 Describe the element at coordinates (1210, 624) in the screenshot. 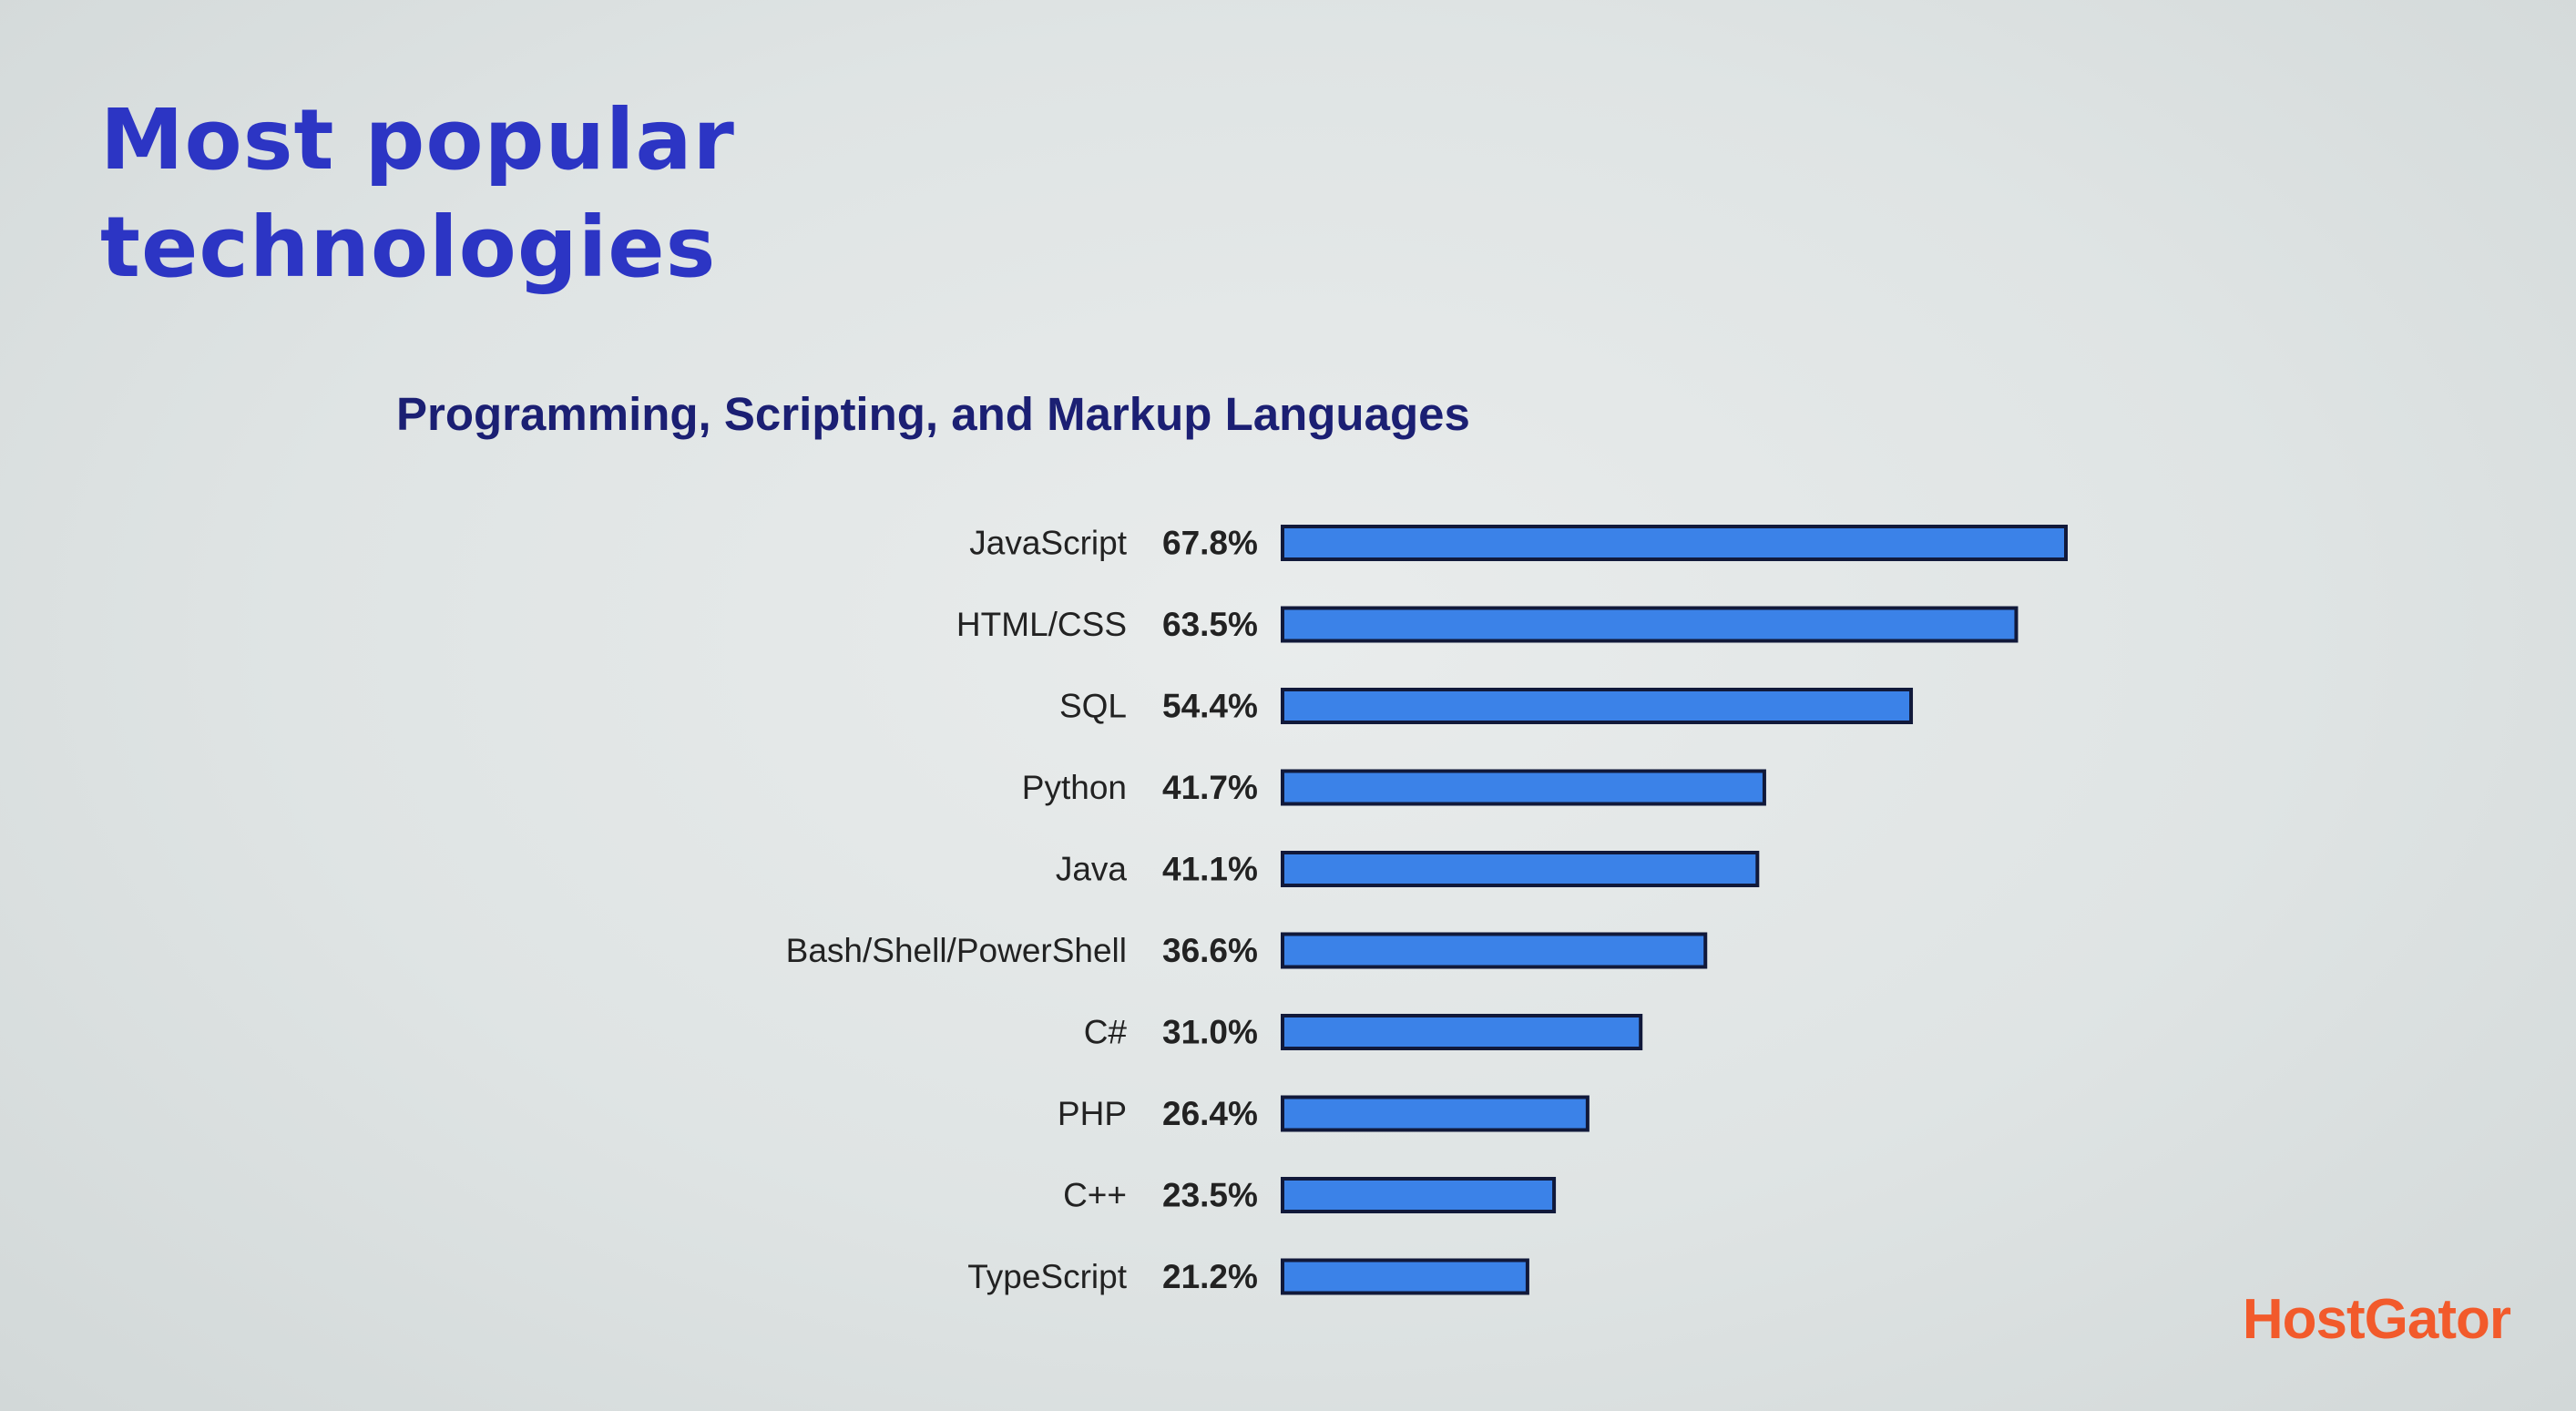

I see `value-label-html-css: 63.5%` at that location.